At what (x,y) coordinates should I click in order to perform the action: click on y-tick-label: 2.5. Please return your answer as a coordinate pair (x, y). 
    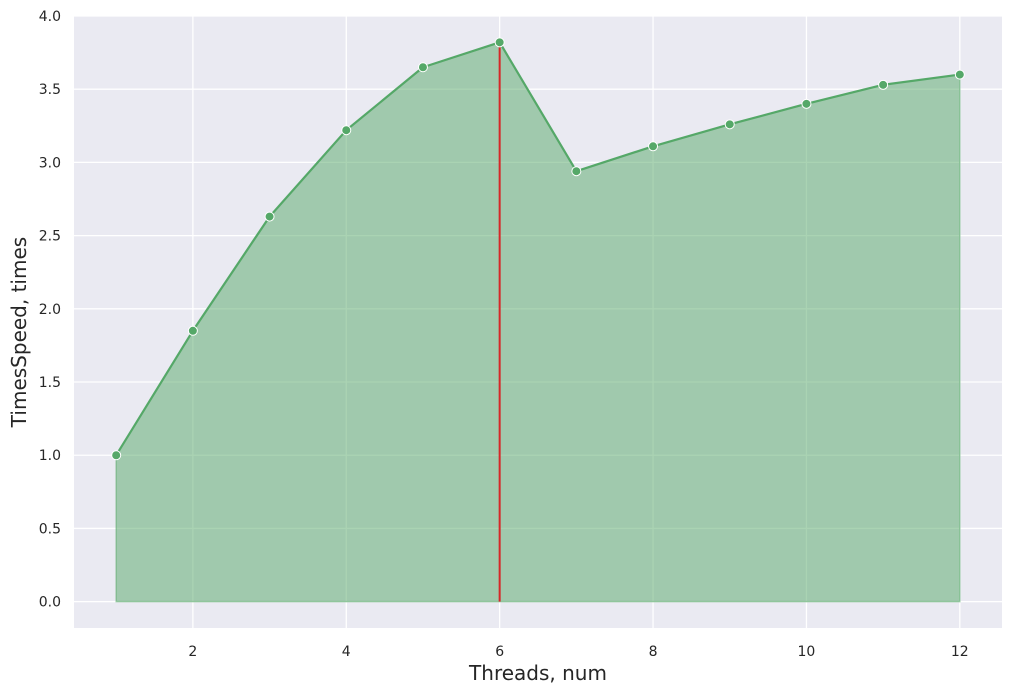
    Looking at the image, I should click on (50, 237).